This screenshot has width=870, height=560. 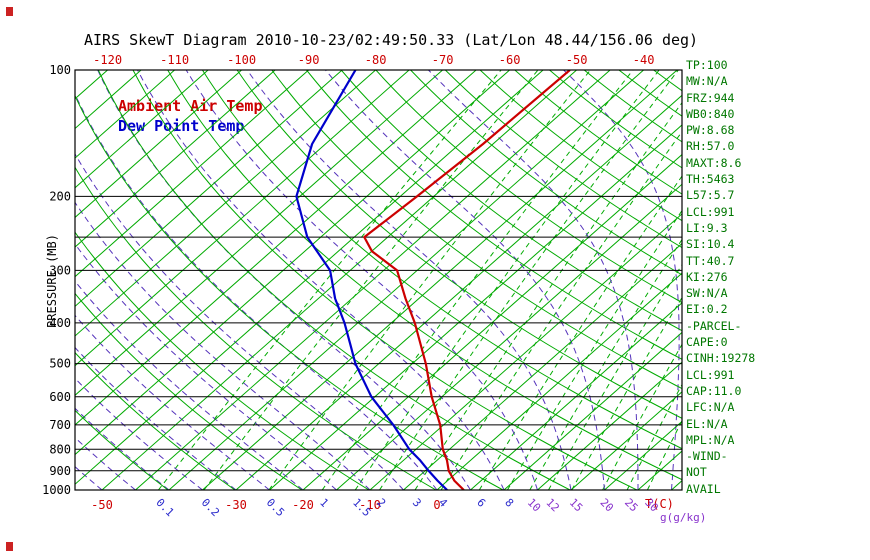 What do you see at coordinates (707, 81) in the screenshot?
I see `stats-line: MW:N/A` at bounding box center [707, 81].